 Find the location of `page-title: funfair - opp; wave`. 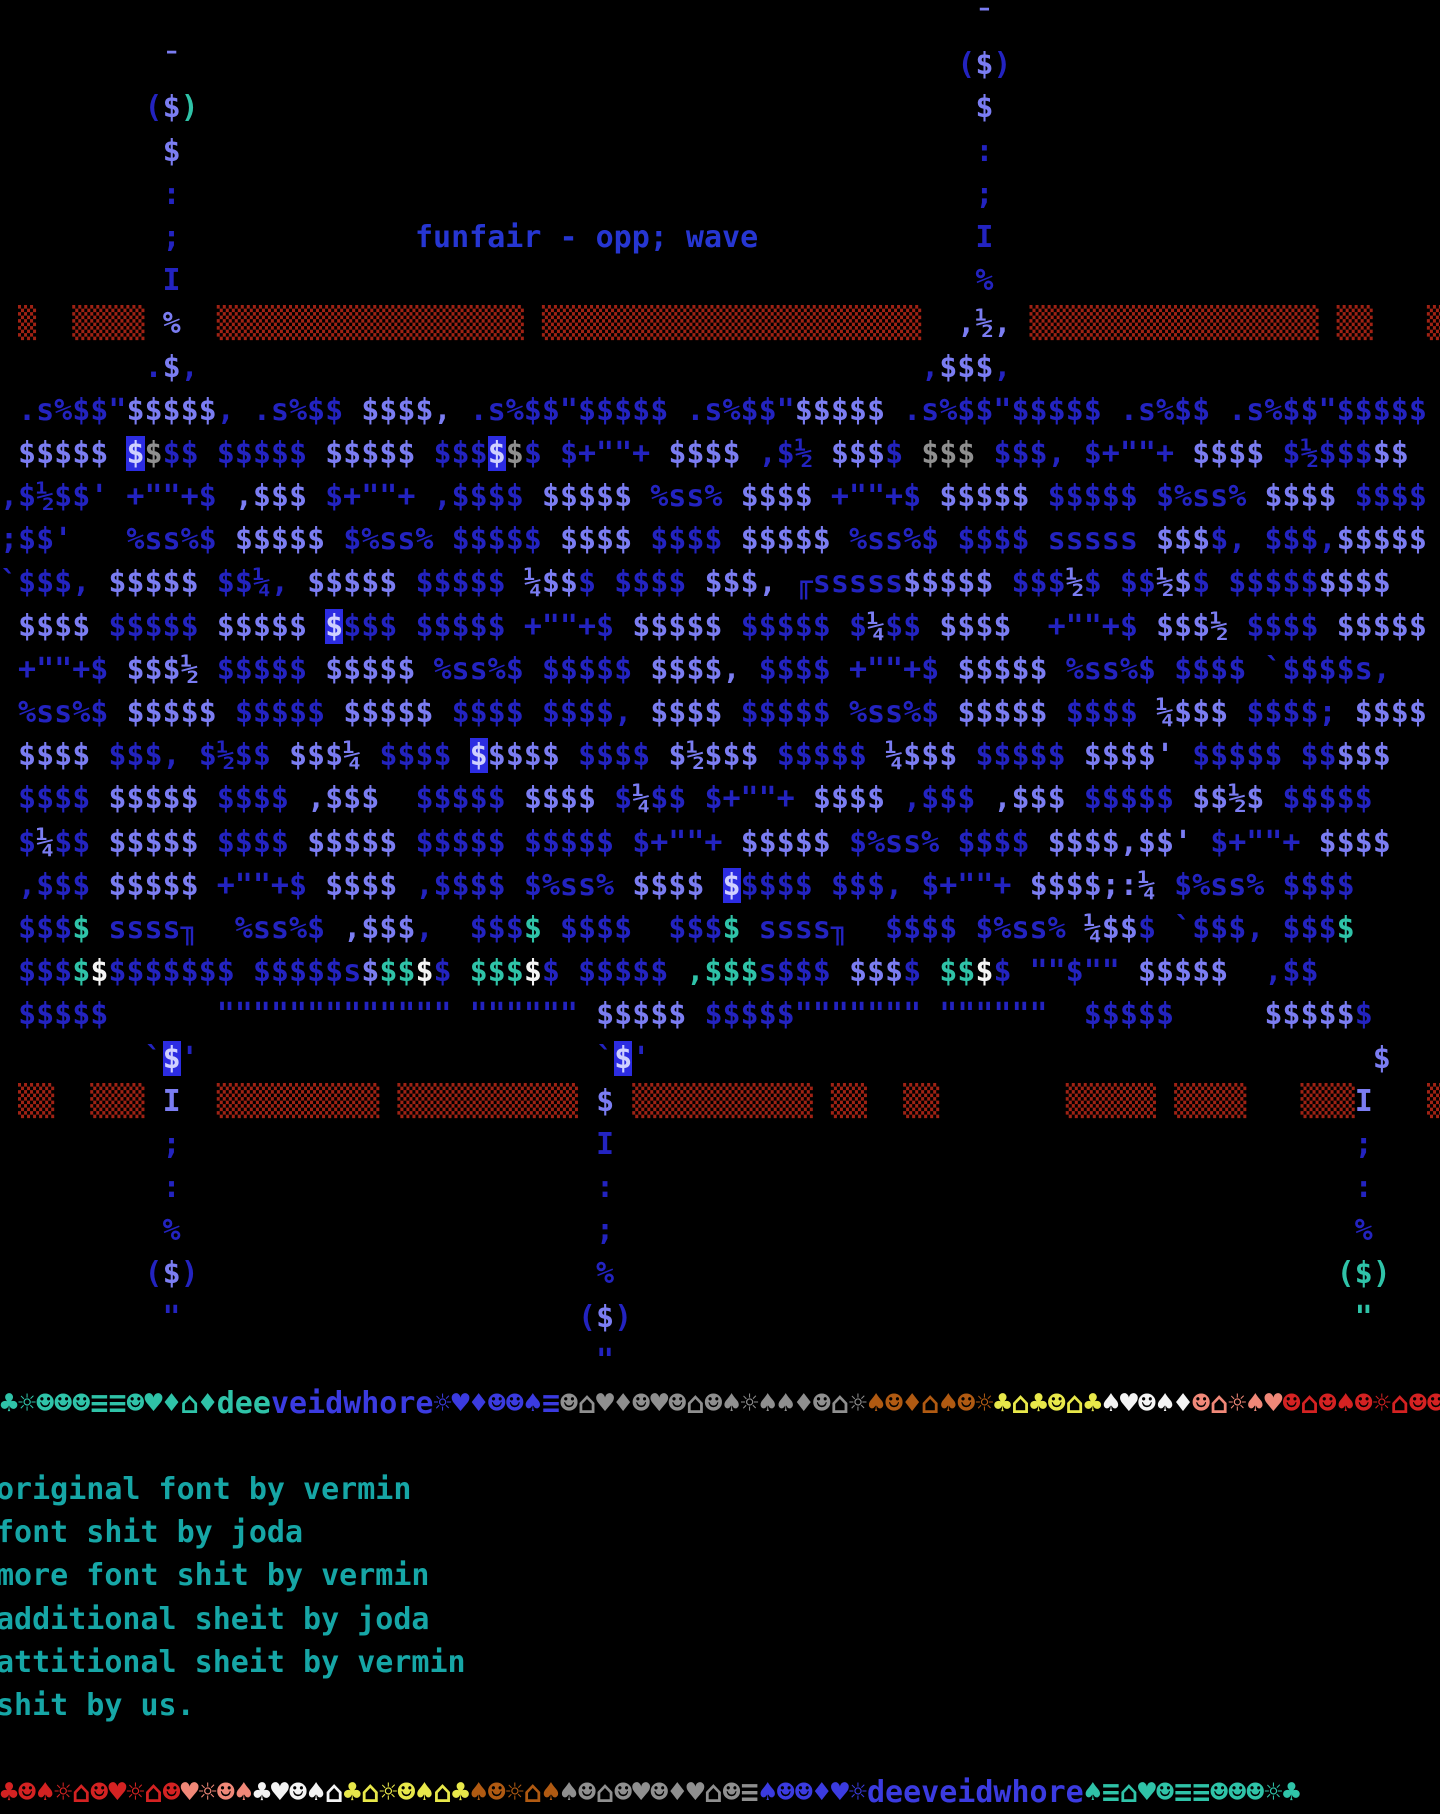

page-title: funfair - opp; wave is located at coordinates (586, 237).